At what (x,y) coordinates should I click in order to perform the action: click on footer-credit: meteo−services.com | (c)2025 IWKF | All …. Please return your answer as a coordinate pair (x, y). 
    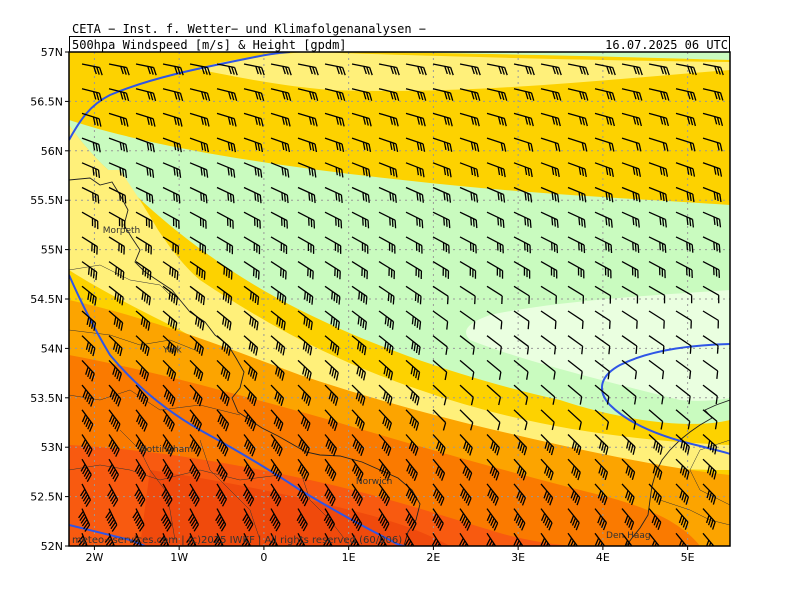
    Looking at the image, I should click on (237, 540).